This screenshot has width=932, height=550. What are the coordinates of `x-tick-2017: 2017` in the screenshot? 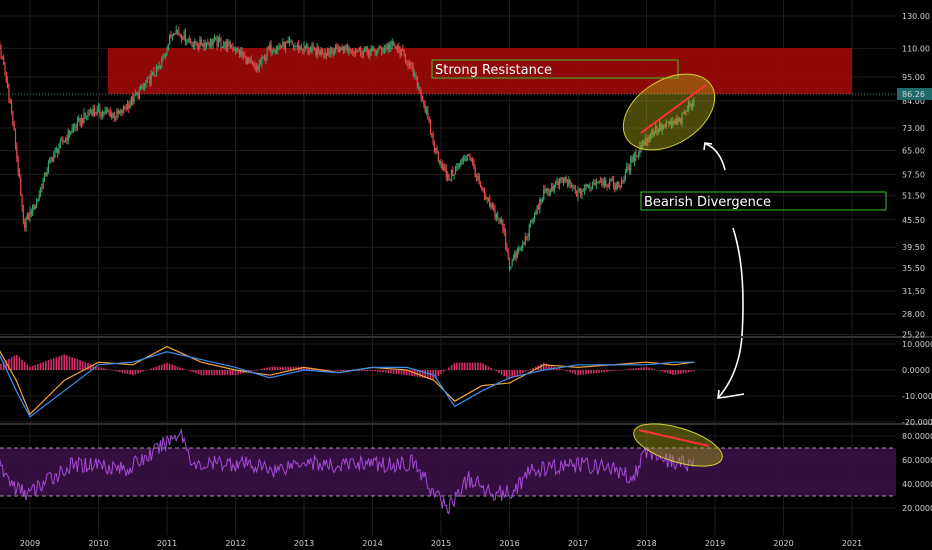 It's located at (578, 543).